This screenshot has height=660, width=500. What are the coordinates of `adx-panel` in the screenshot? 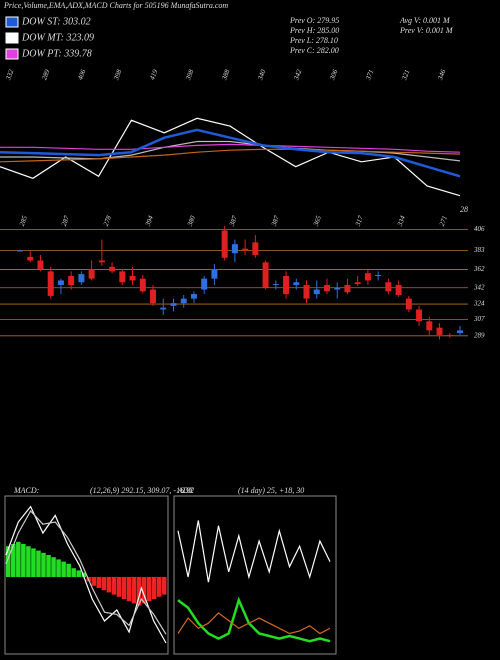 It's located at (255, 575).